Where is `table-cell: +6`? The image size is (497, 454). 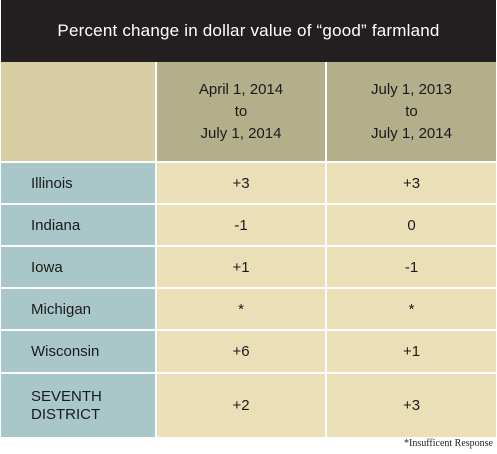
table-cell: +6 is located at coordinates (242, 352).